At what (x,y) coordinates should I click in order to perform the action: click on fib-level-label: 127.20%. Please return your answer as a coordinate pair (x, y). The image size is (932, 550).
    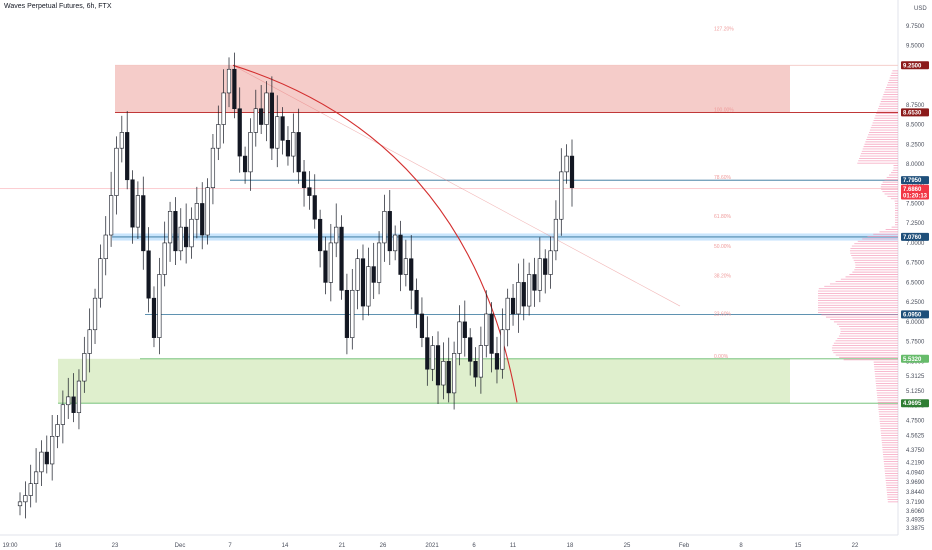
    Looking at the image, I should click on (724, 29).